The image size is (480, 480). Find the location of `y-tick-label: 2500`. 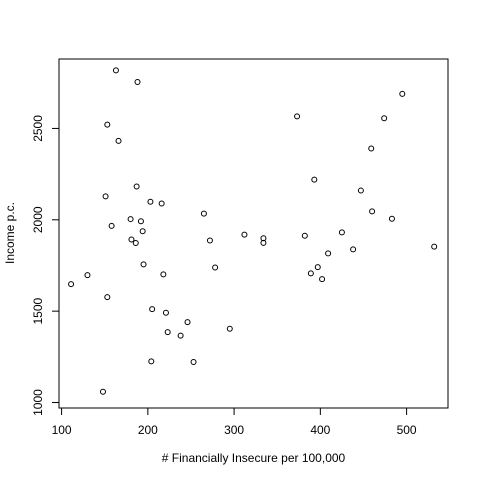

y-tick-label: 2500 is located at coordinates (38, 128).